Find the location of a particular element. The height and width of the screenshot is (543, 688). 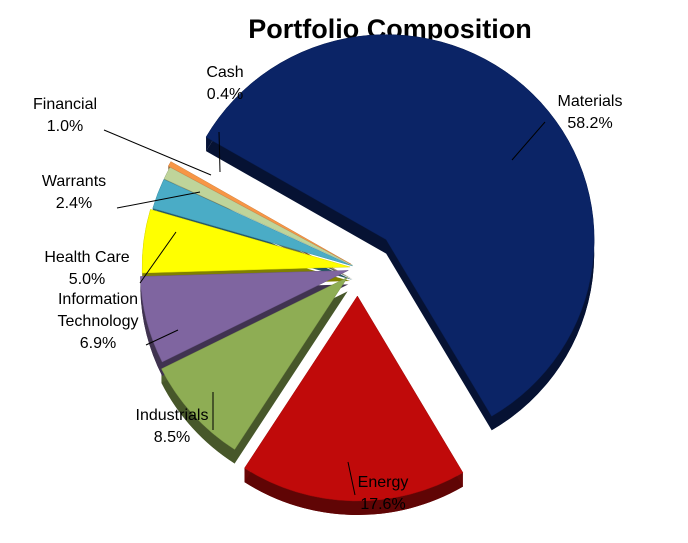

slice-financial is located at coordinates (258, 216).